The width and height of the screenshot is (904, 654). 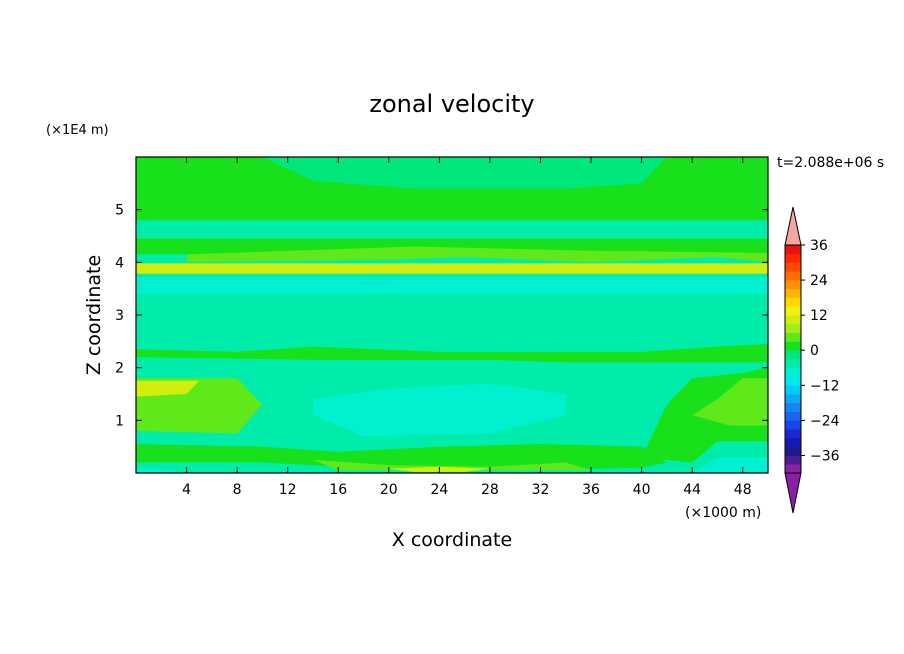 What do you see at coordinates (77, 130) in the screenshot?
I see `y-axis-unit: (×1E4 m)` at bounding box center [77, 130].